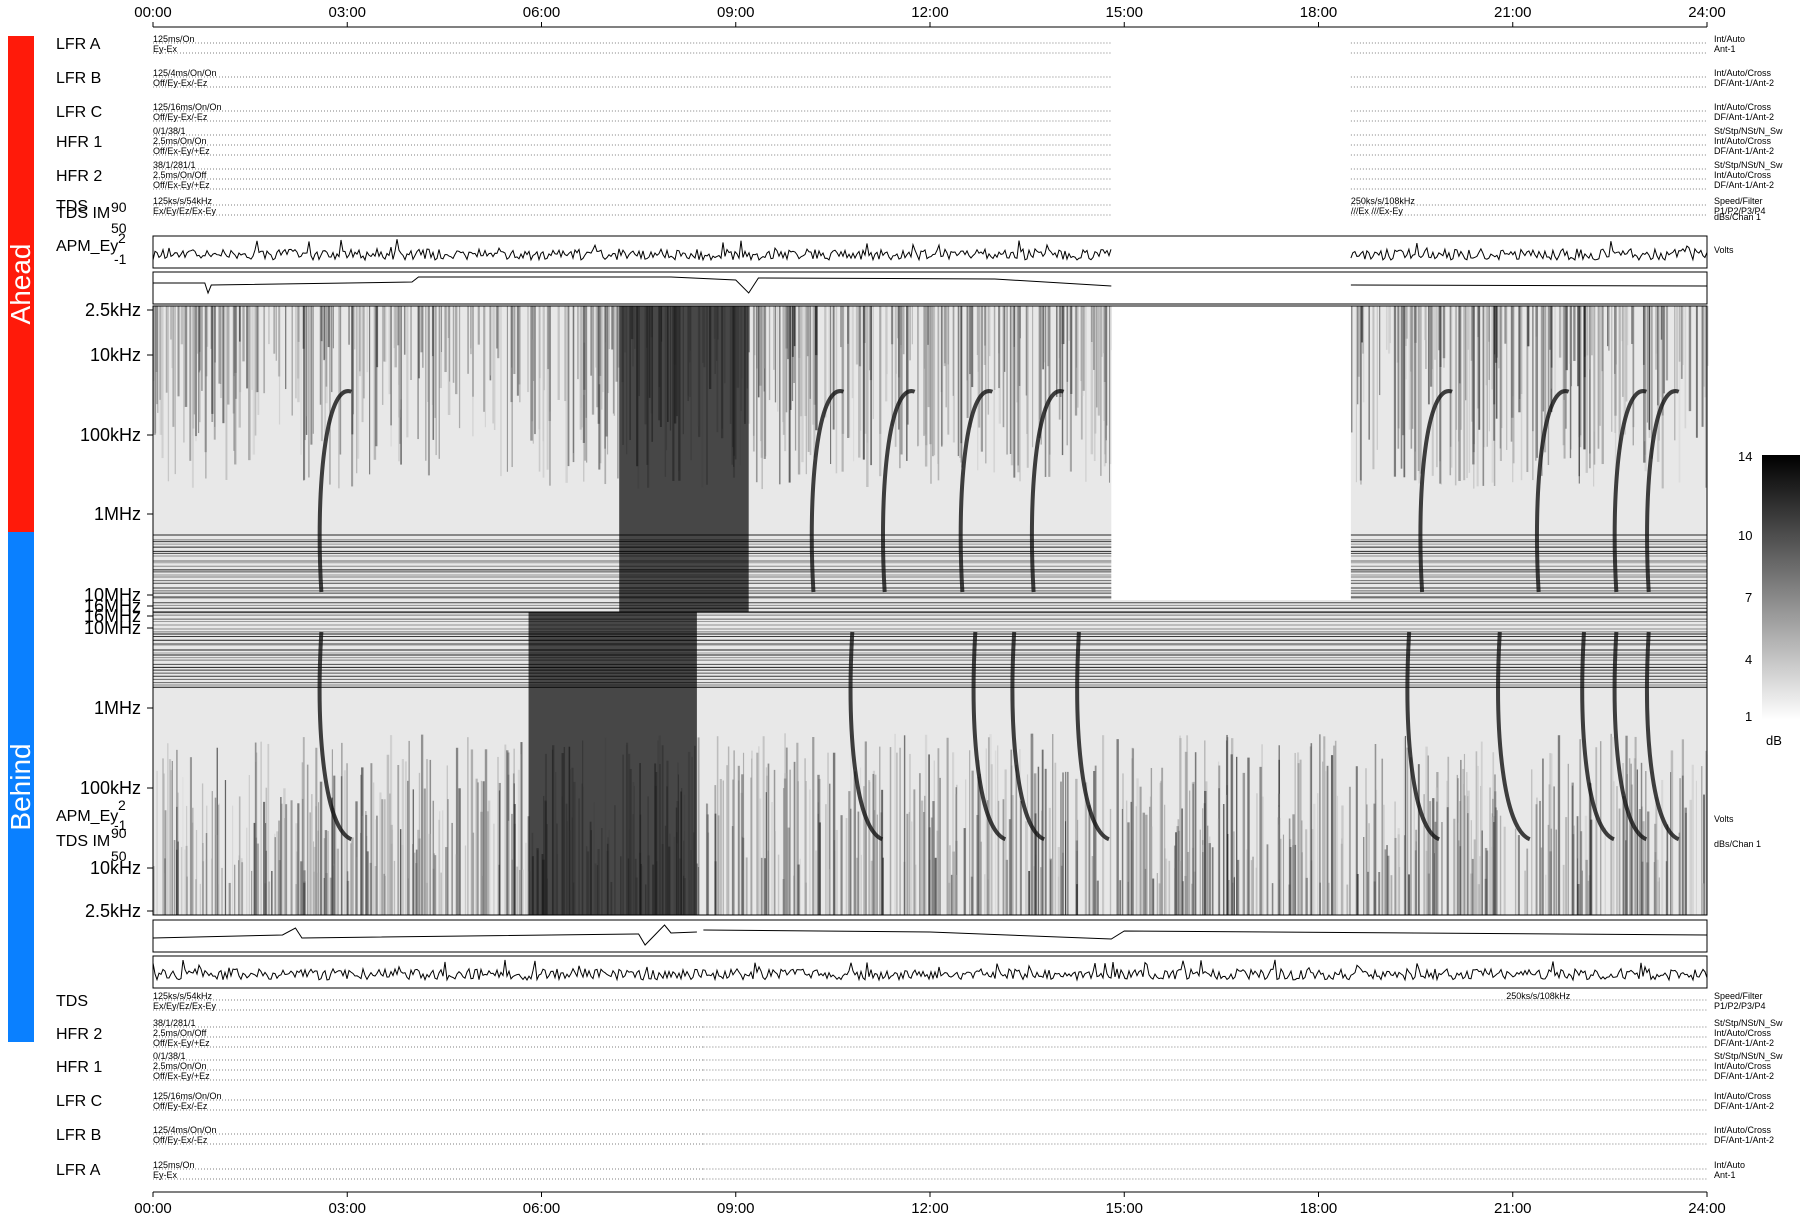 Image resolution: width=1801 pixels, height=1221 pixels. What do you see at coordinates (1738, 844) in the screenshot?
I see `behind-tds-im-unit: dBs/Chan 1` at bounding box center [1738, 844].